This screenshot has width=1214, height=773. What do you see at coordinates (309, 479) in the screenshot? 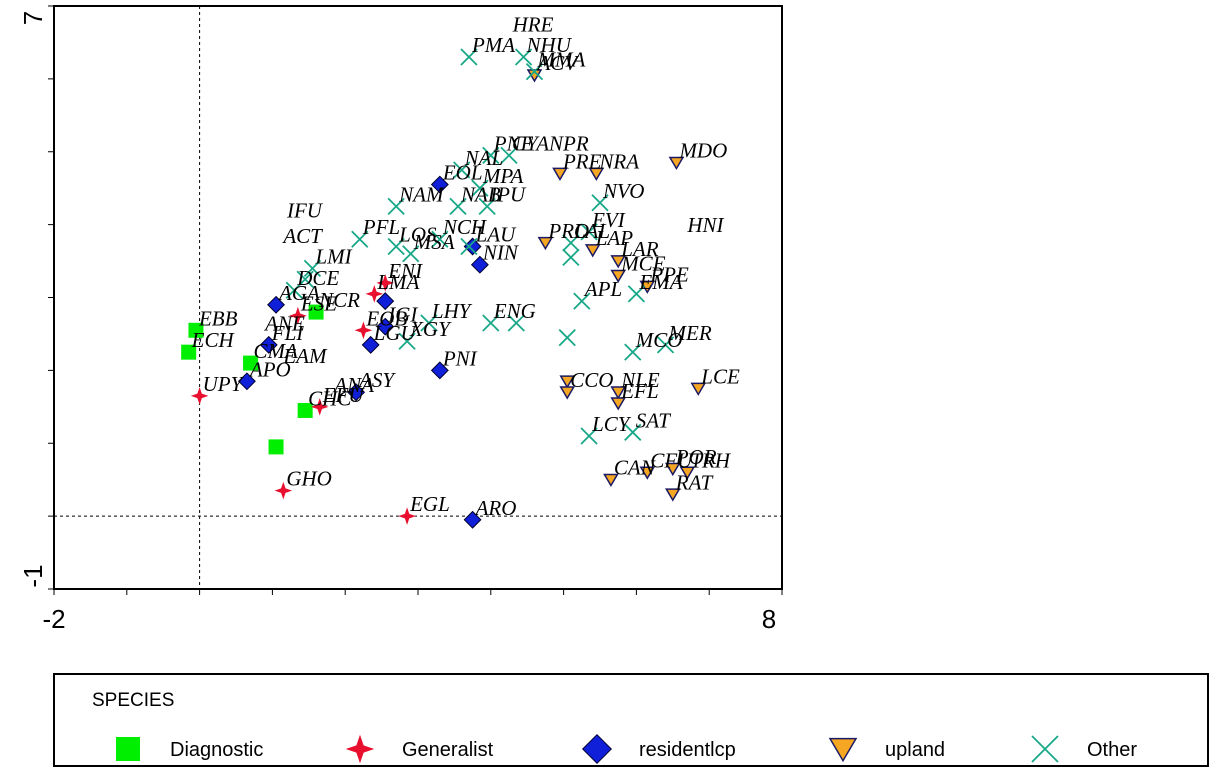
I see `point-label: GHO` at bounding box center [309, 479].